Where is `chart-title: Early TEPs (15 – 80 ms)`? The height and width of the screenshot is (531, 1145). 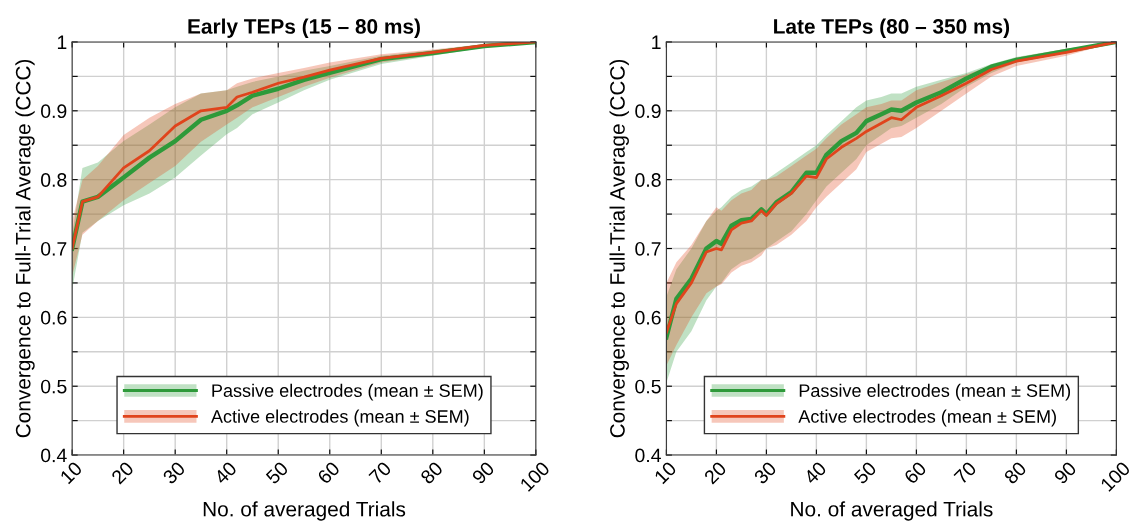
chart-title: Early TEPs (15 – 80 ms) is located at coordinates (304, 28).